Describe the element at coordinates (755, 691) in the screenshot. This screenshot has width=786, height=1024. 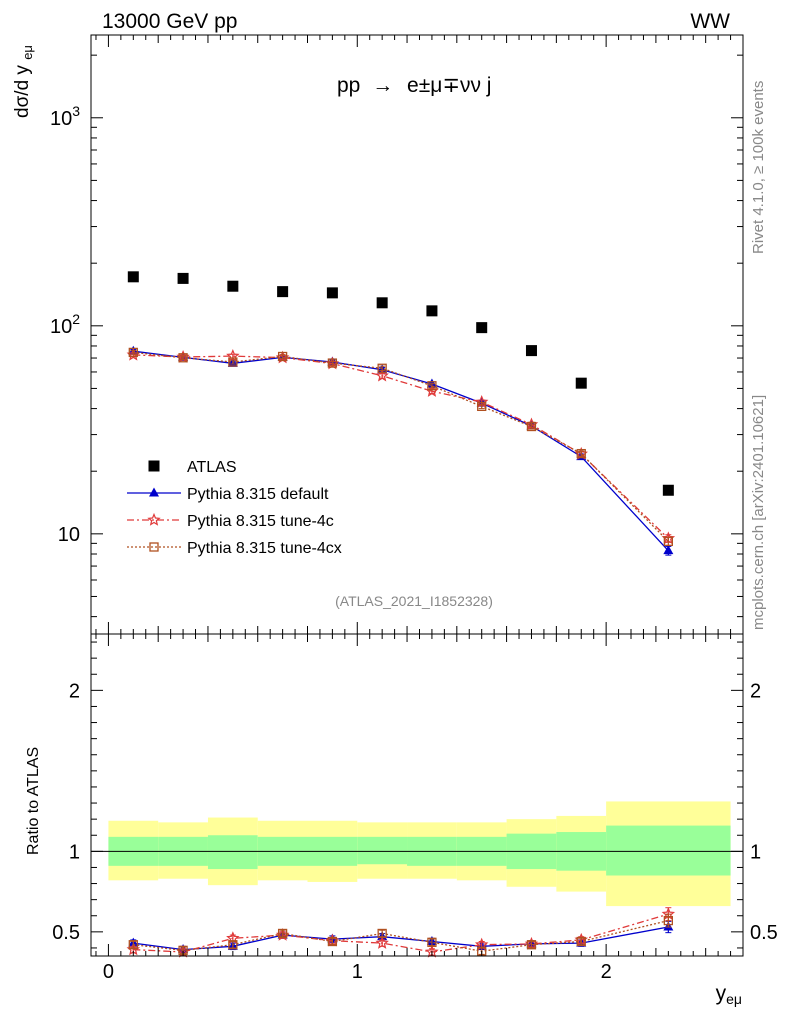
I see `ratio-y-tick-label-right: 2` at that location.